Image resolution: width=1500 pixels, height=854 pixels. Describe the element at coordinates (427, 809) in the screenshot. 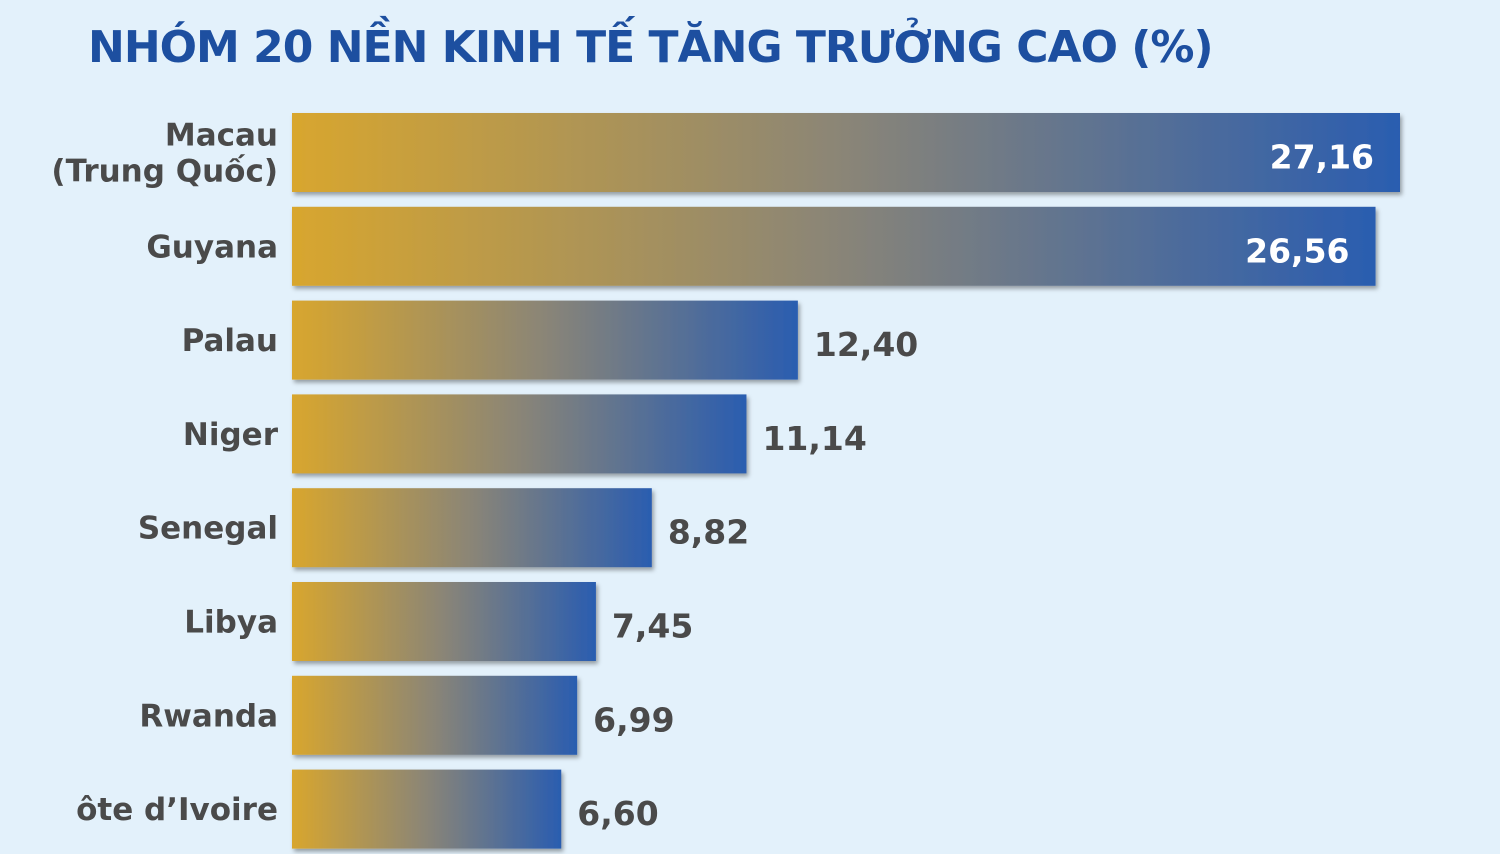

I see `bar-te-d-ivoire` at that location.